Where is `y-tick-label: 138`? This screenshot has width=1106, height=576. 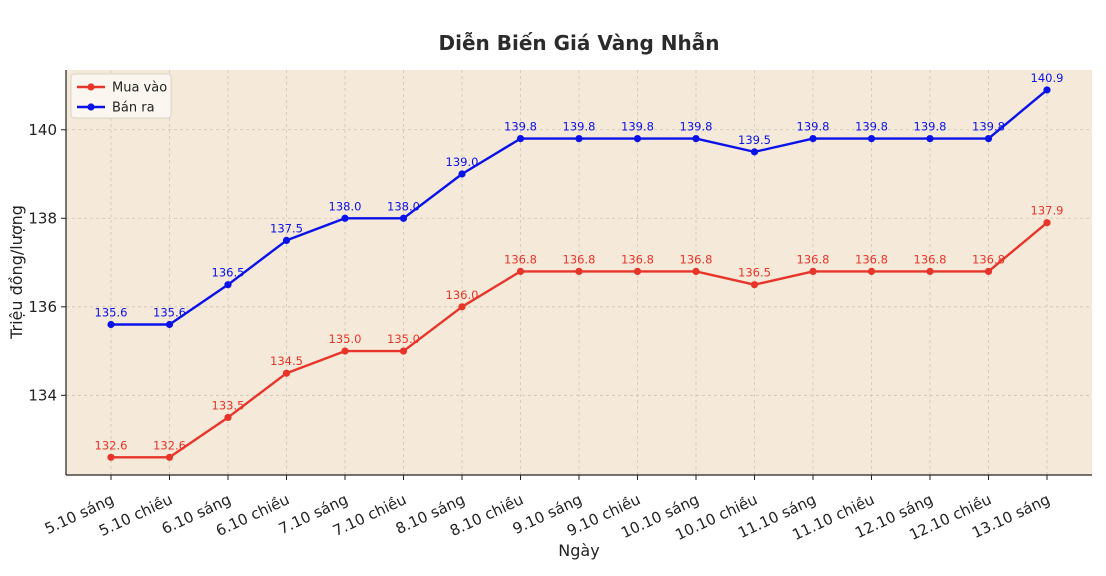
y-tick-label: 138 is located at coordinates (42, 218).